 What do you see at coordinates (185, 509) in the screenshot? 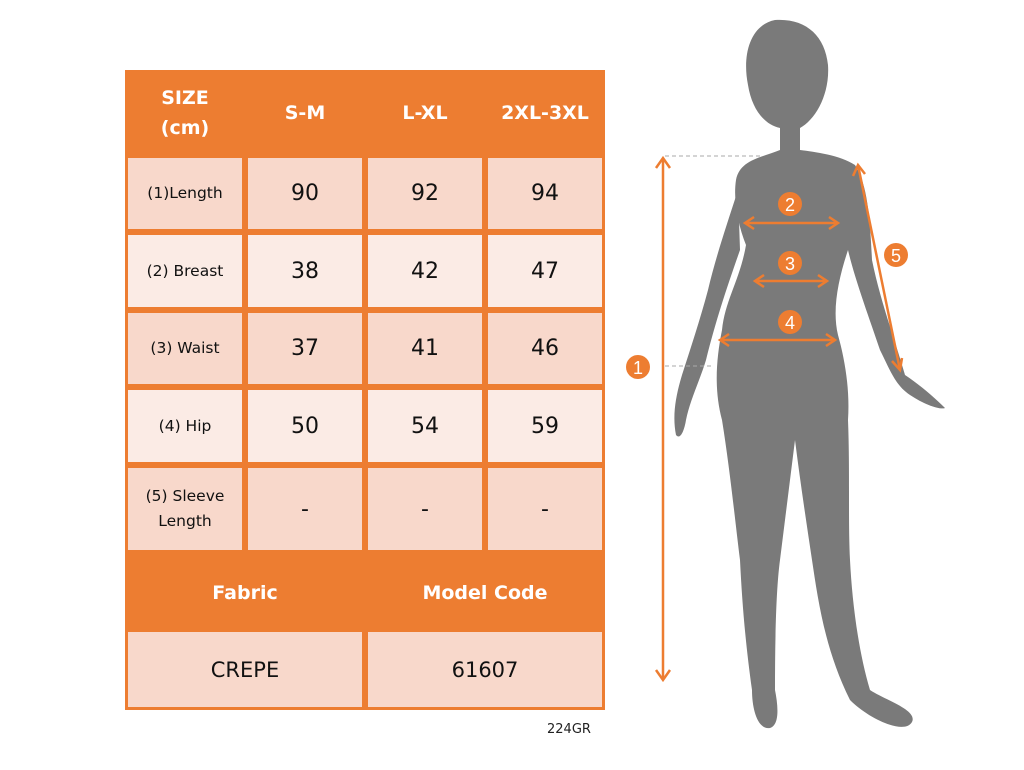
I see `row-label: (5) Sleeve Length` at bounding box center [185, 509].